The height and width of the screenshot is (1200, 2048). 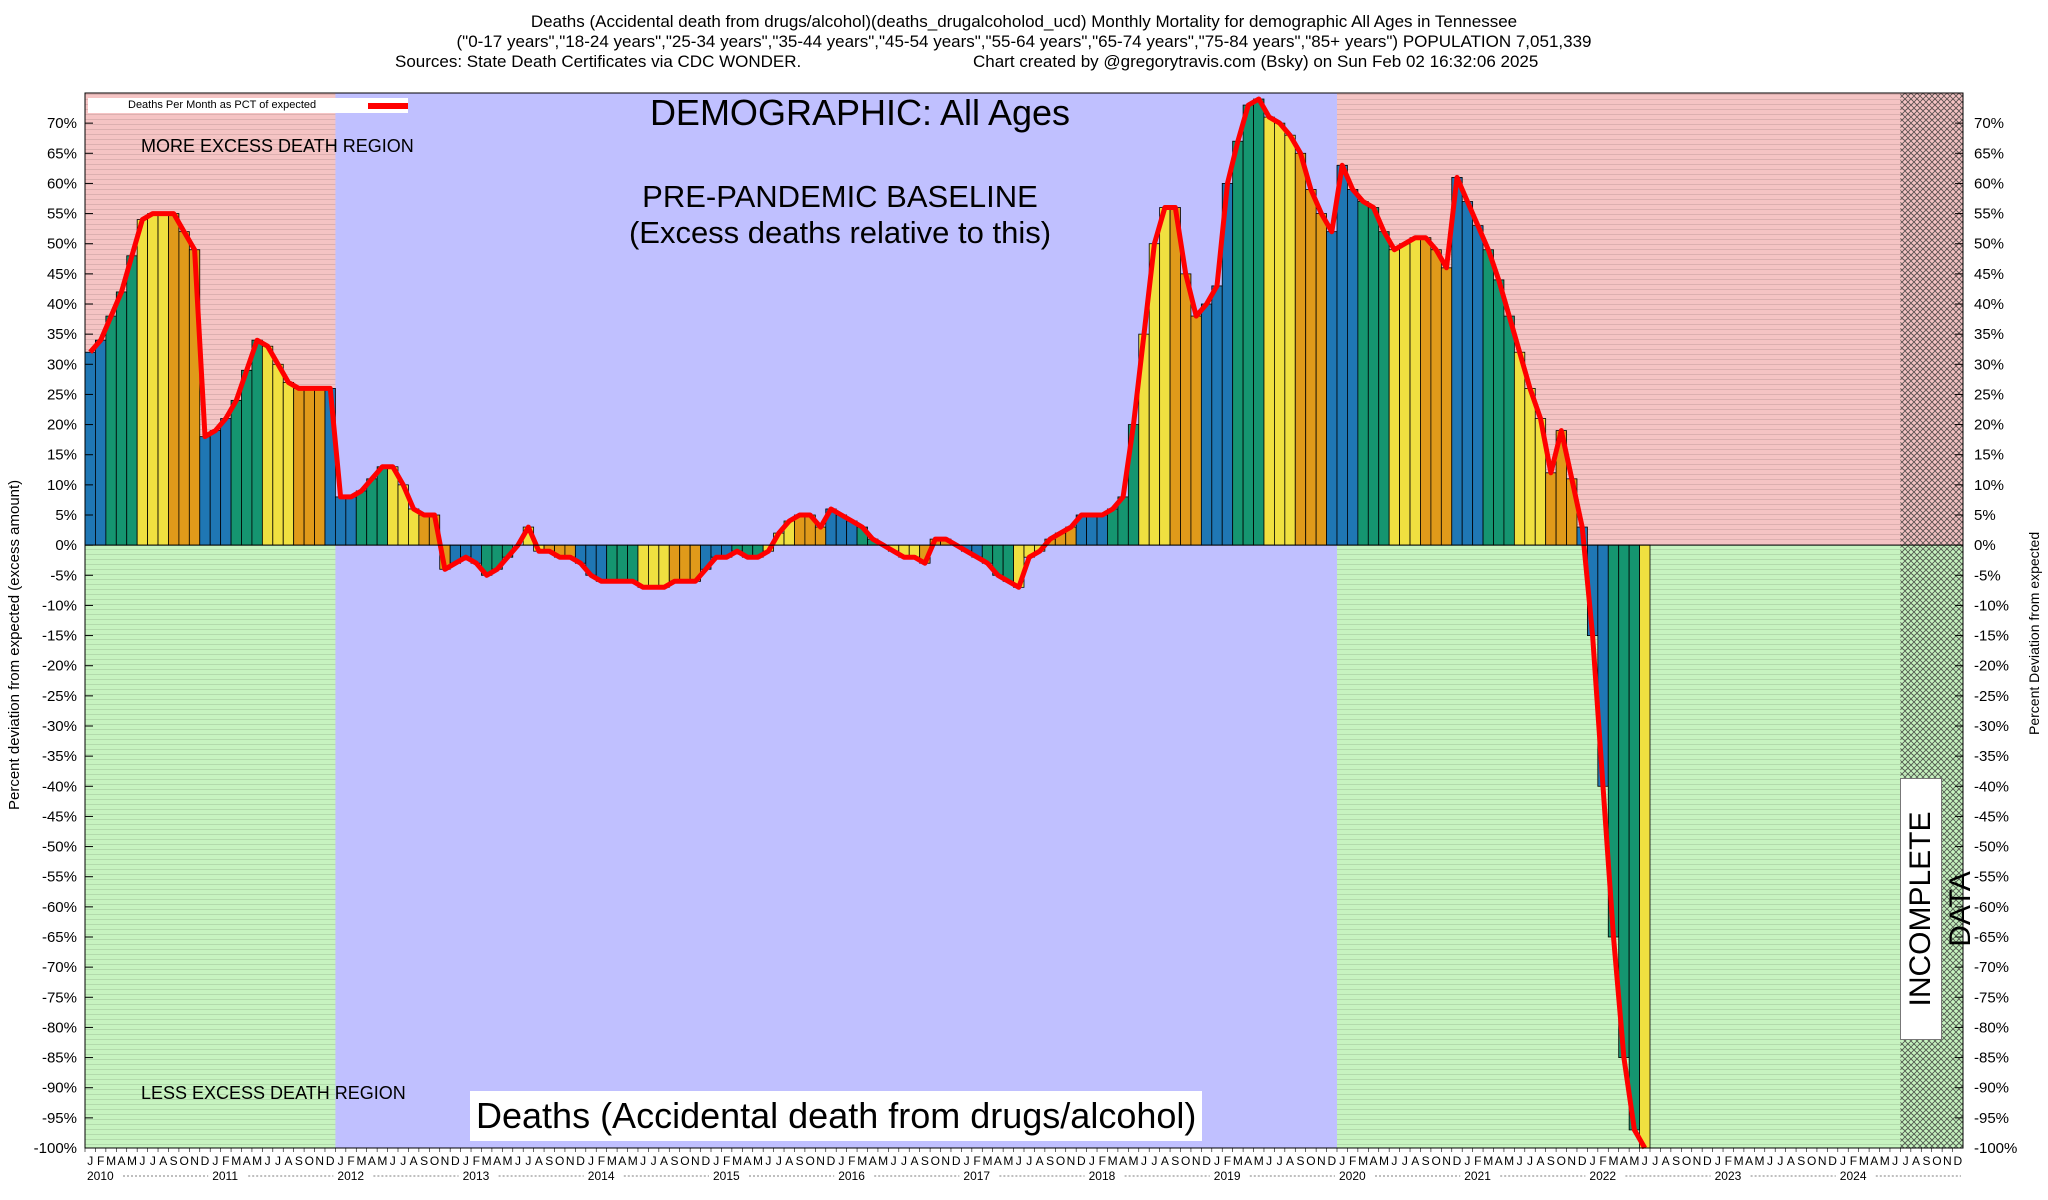 What do you see at coordinates (62, 123) in the screenshot?
I see `y-tick-label-left: 70%` at bounding box center [62, 123].